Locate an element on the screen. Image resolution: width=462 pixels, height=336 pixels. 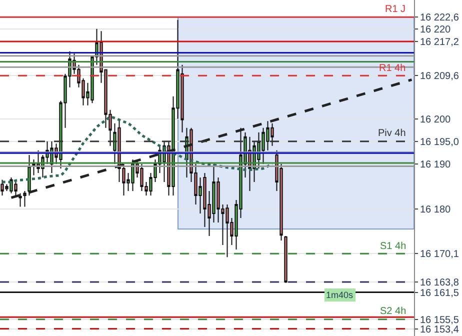
y-tick-label: 16 220 is located at coordinates (436, 30).